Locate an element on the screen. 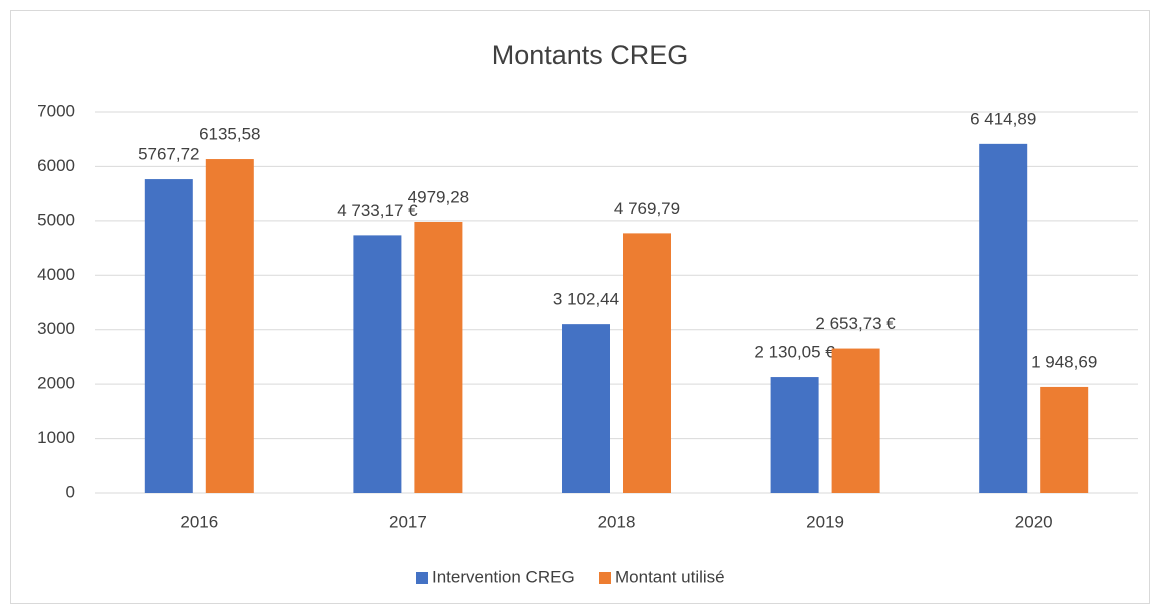 Image resolution: width=1160 pixels, height=610 pixels. chart-title: Montants CREG is located at coordinates (590, 55).